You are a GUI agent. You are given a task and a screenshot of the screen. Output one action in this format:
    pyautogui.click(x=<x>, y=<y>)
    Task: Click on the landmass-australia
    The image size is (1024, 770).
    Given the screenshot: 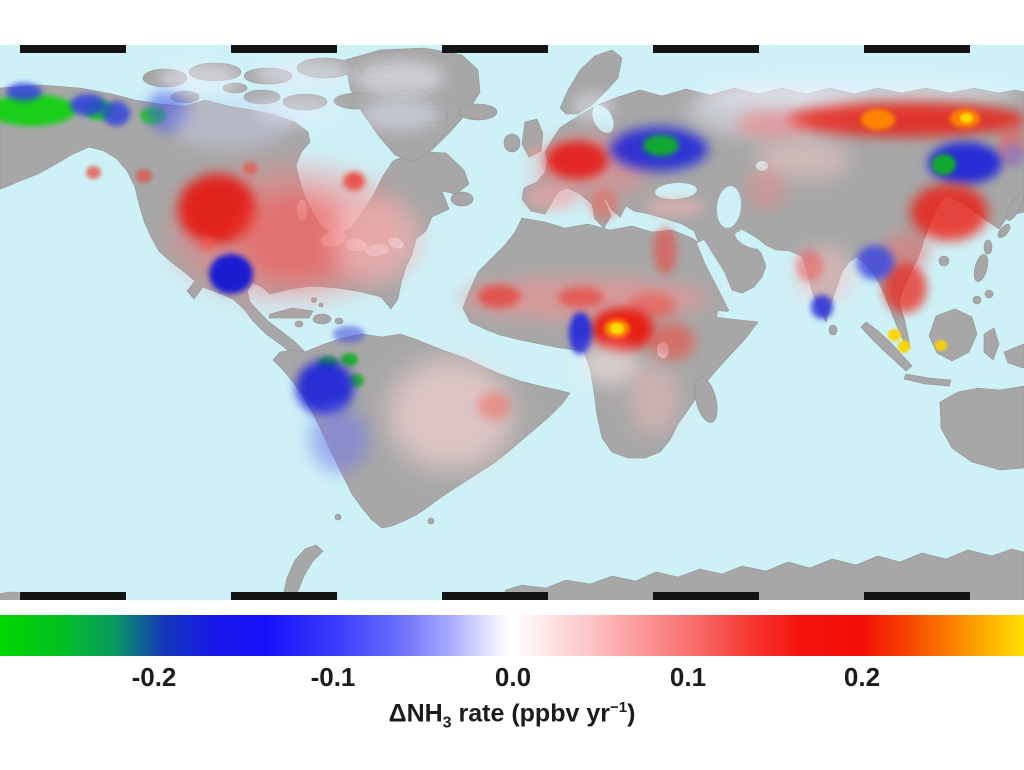 What is the action you would take?
    pyautogui.click(x=981, y=428)
    